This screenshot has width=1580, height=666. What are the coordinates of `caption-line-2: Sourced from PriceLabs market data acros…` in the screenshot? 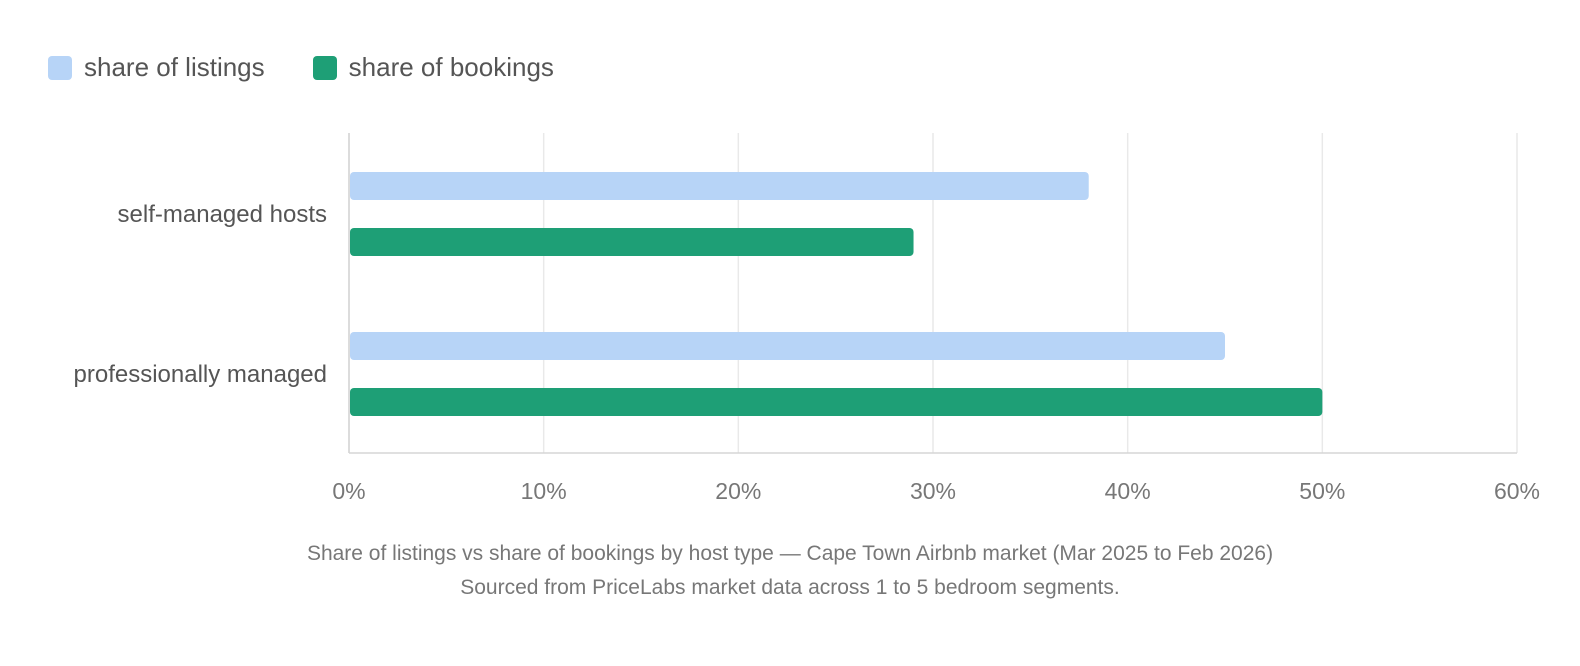 It's located at (790, 587).